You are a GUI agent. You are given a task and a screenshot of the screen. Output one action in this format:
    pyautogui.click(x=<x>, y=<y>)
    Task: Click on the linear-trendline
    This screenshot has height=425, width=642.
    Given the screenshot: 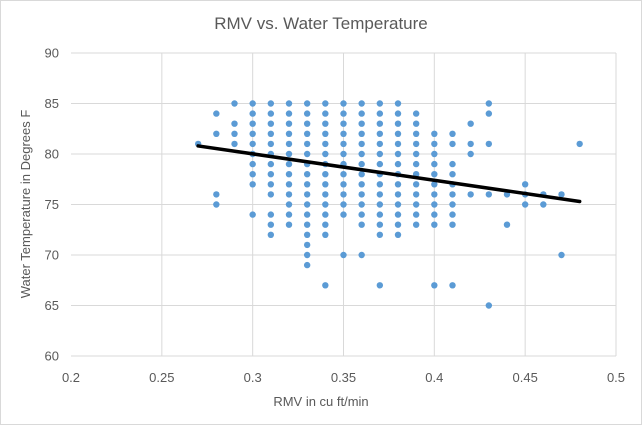 What is the action you would take?
    pyautogui.click(x=389, y=174)
    